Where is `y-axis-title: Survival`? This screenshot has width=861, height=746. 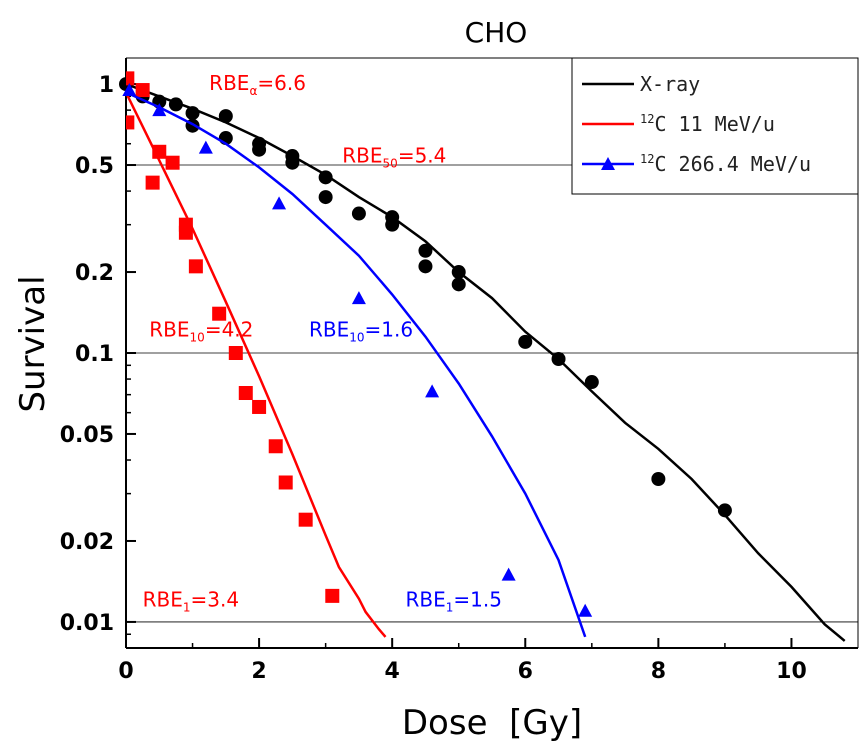
y-axis-title: Survival is located at coordinates (33, 343).